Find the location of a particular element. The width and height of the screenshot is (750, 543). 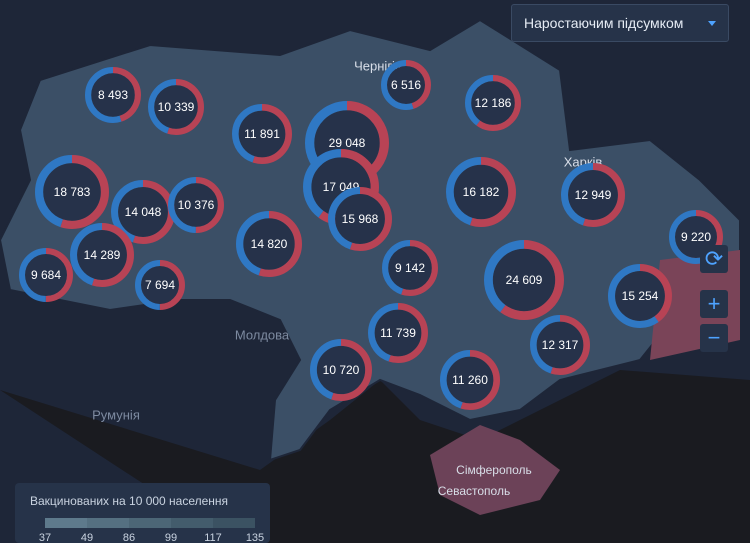

donut-label: 7 694 is located at coordinates (160, 285).